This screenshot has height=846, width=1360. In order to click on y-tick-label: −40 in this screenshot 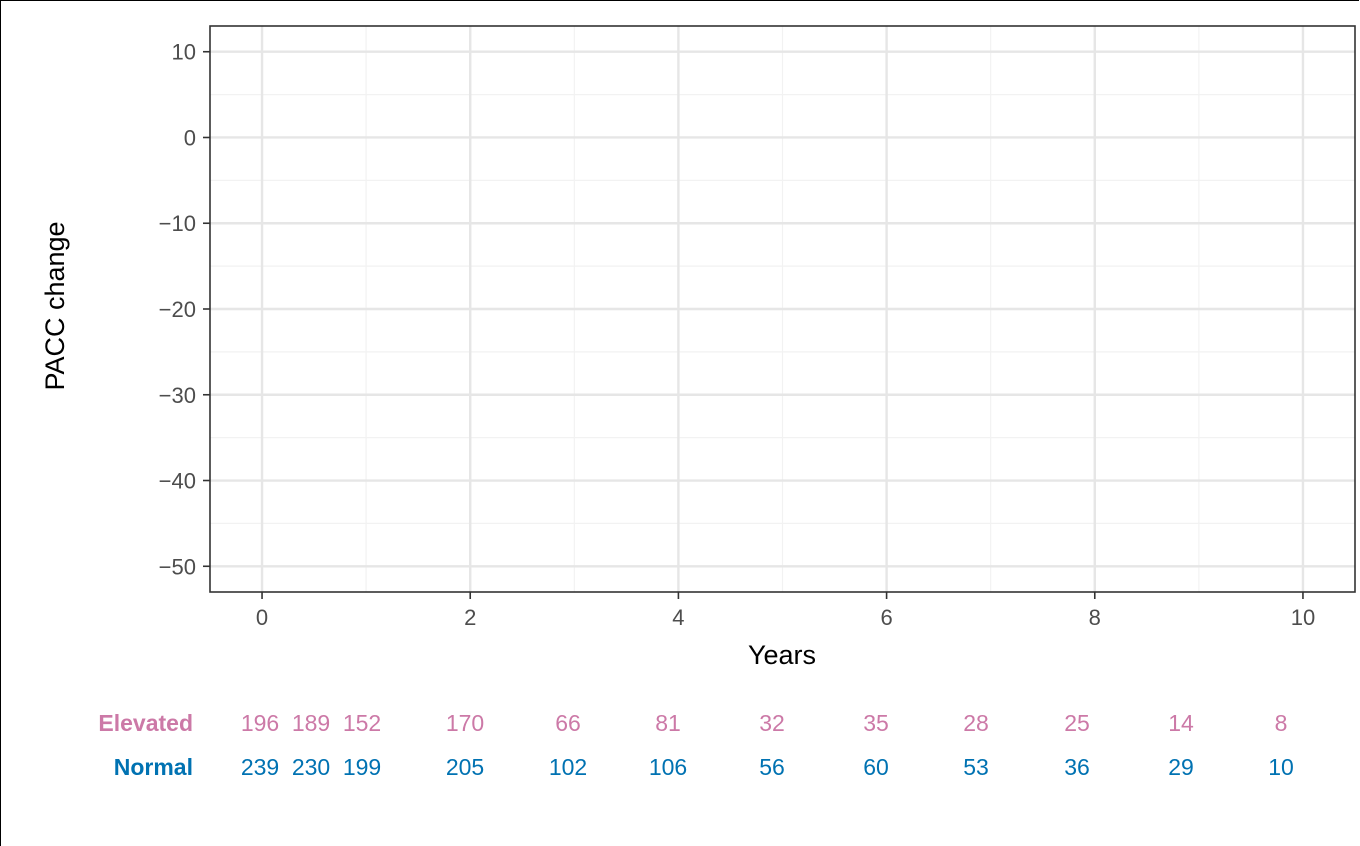, I will do `click(177, 481)`.